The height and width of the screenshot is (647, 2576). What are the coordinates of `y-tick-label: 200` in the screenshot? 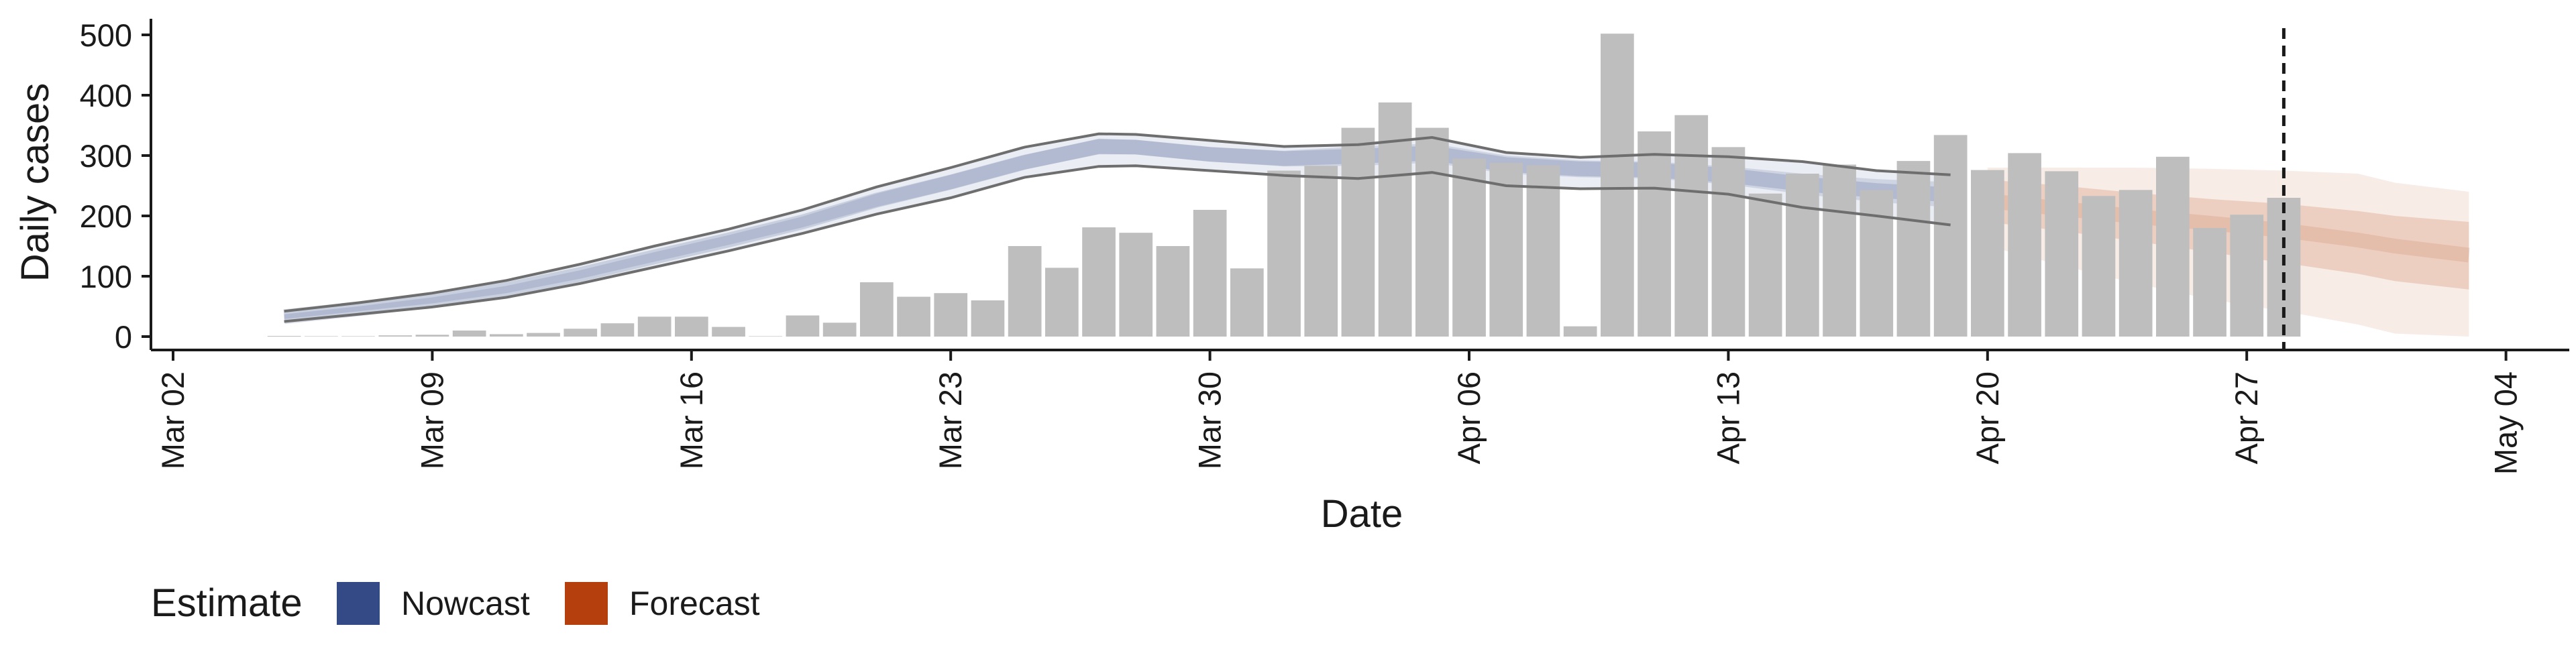 It's located at (106, 216).